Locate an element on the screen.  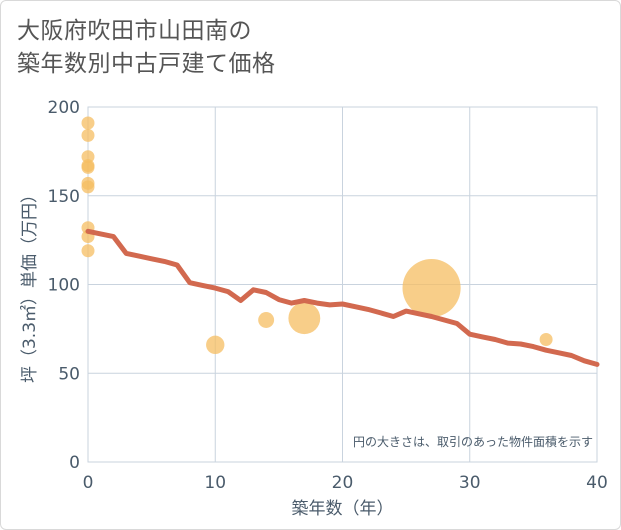
x-tick-label: 40 is located at coordinates (597, 483).